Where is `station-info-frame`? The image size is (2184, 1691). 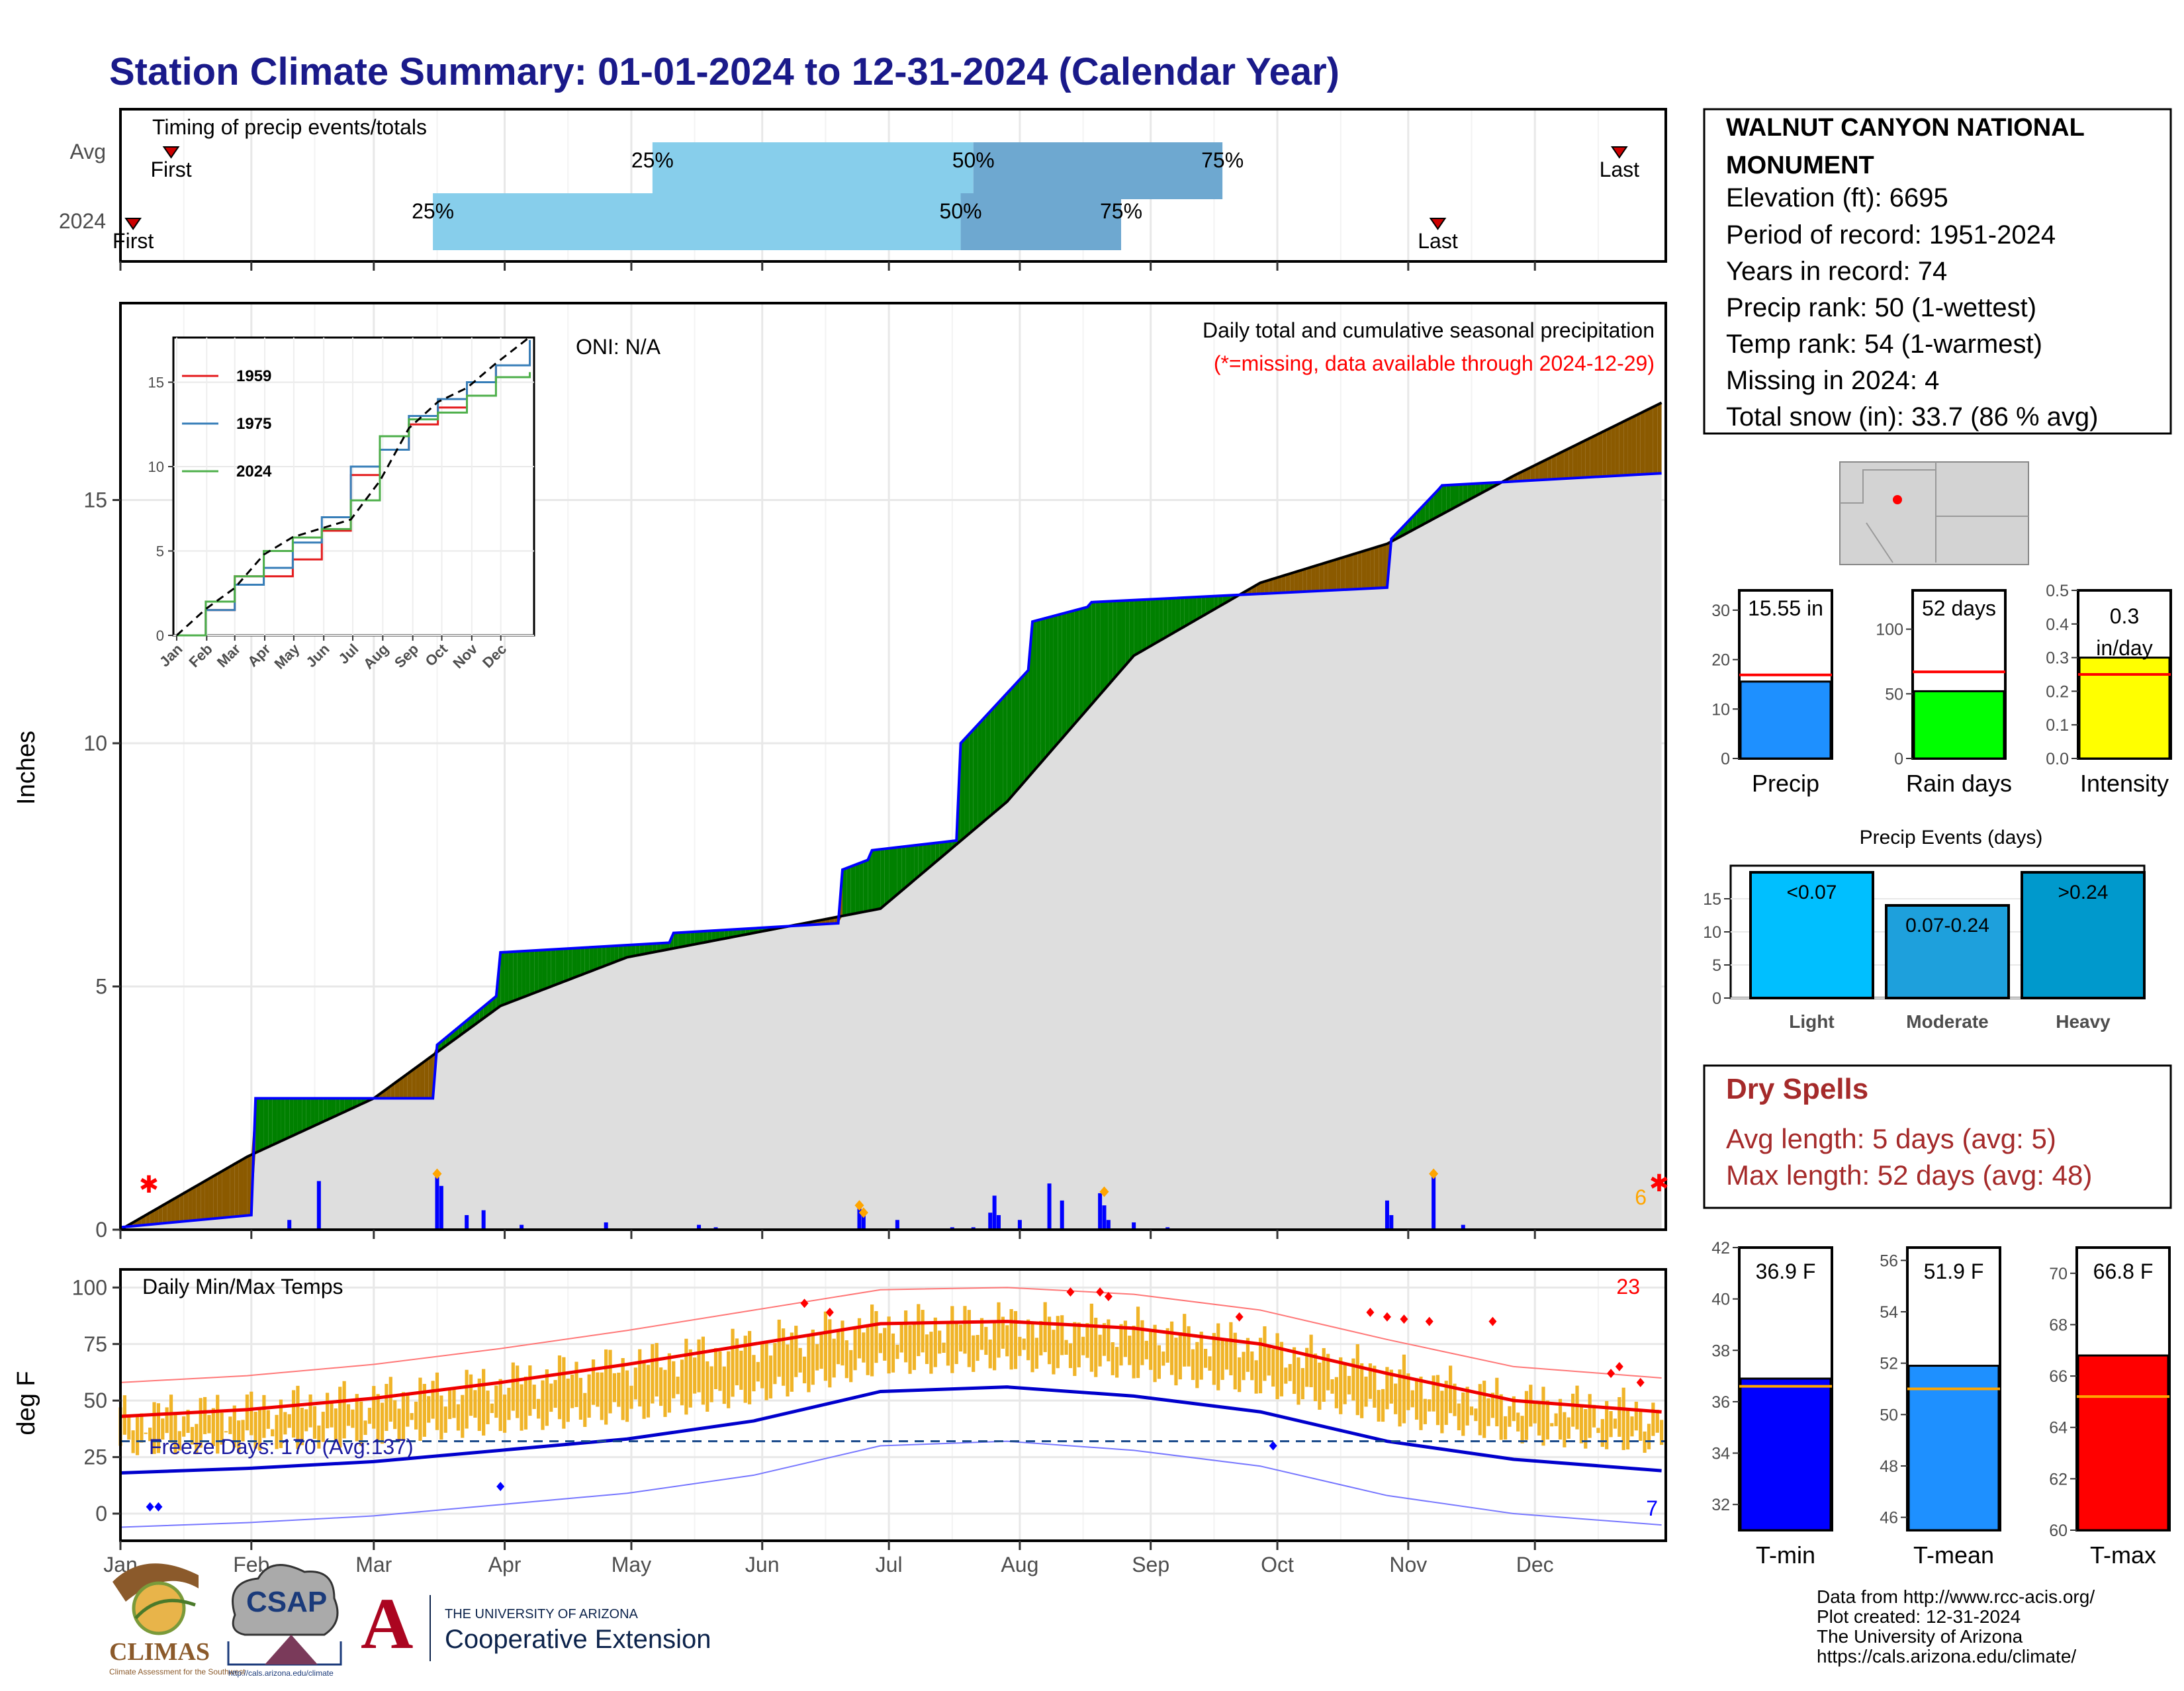 station-info-frame is located at coordinates (1937, 271).